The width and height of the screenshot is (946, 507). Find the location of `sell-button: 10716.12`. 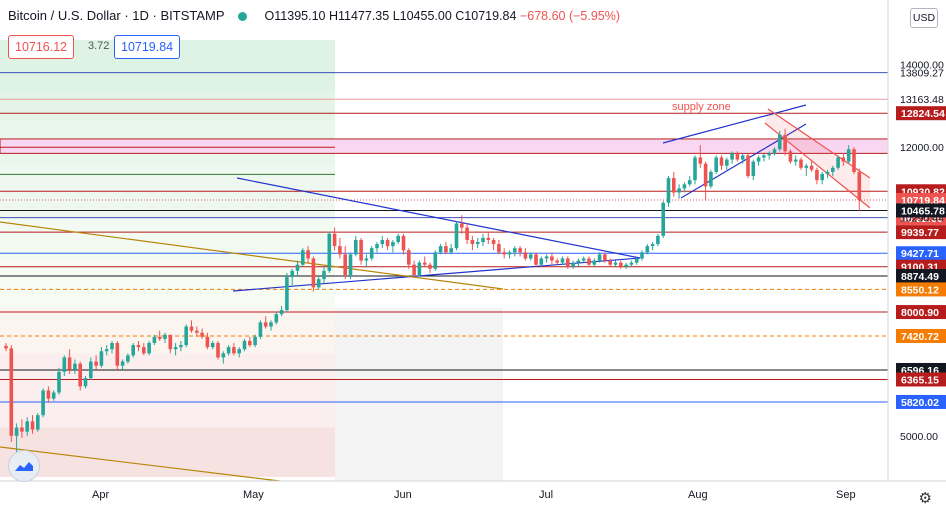

sell-button: 10716.12 is located at coordinates (41, 47).